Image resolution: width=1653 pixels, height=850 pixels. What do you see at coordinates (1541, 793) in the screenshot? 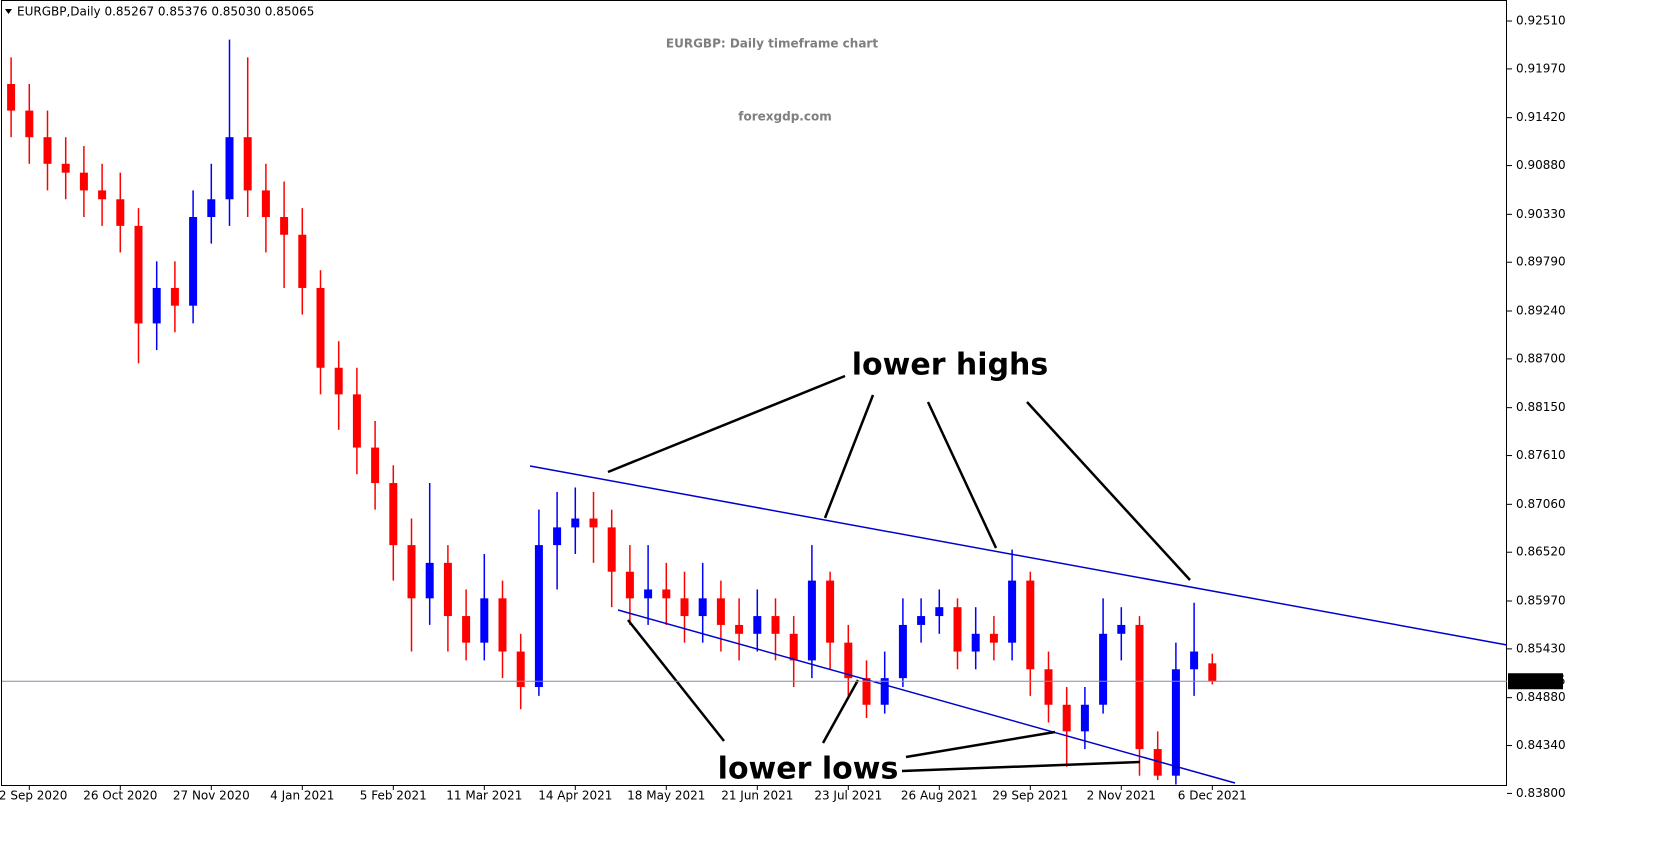
I see `y-tick-label: 0.83800` at bounding box center [1541, 793].